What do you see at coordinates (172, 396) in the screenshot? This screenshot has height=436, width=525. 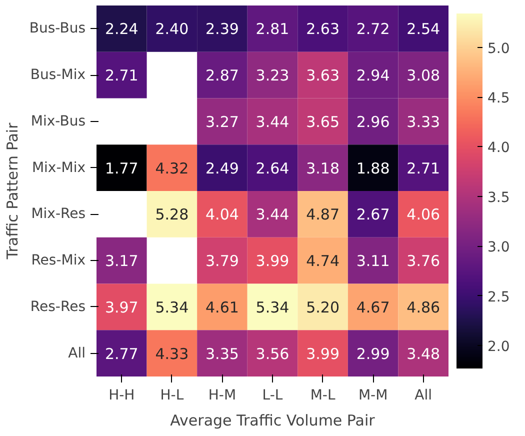 I see `x-tick-label: H-L` at bounding box center [172, 396].